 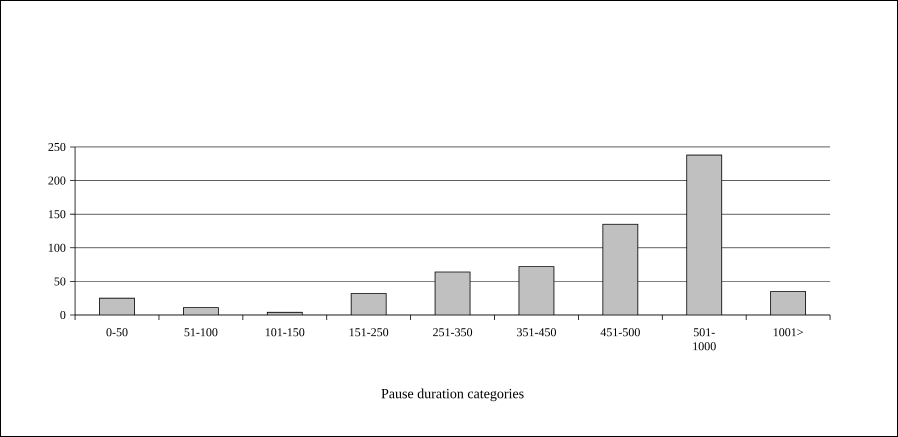 What do you see at coordinates (452, 395) in the screenshot?
I see `x-axis-title: Pause duration categories` at bounding box center [452, 395].